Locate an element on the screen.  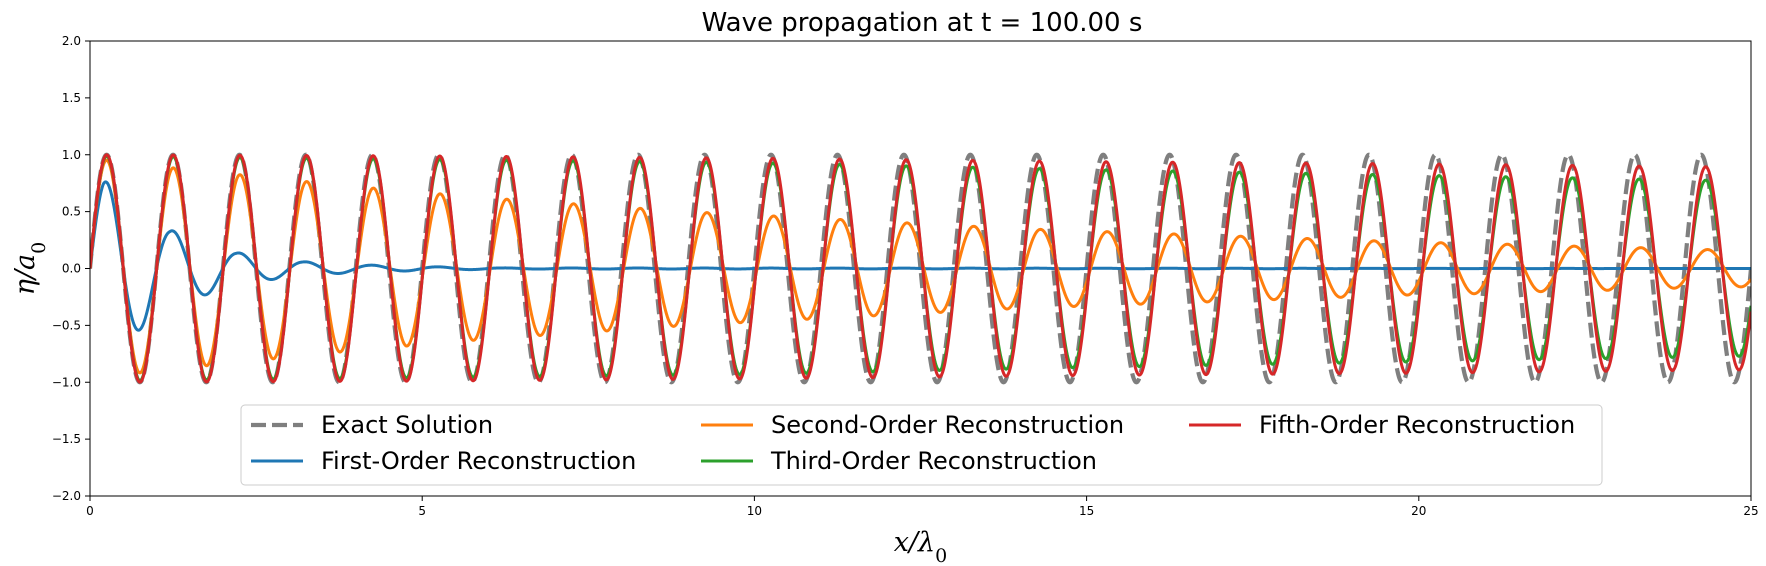
chart-title: Wave propagation at t = 100.00 s is located at coordinates (922, 23).